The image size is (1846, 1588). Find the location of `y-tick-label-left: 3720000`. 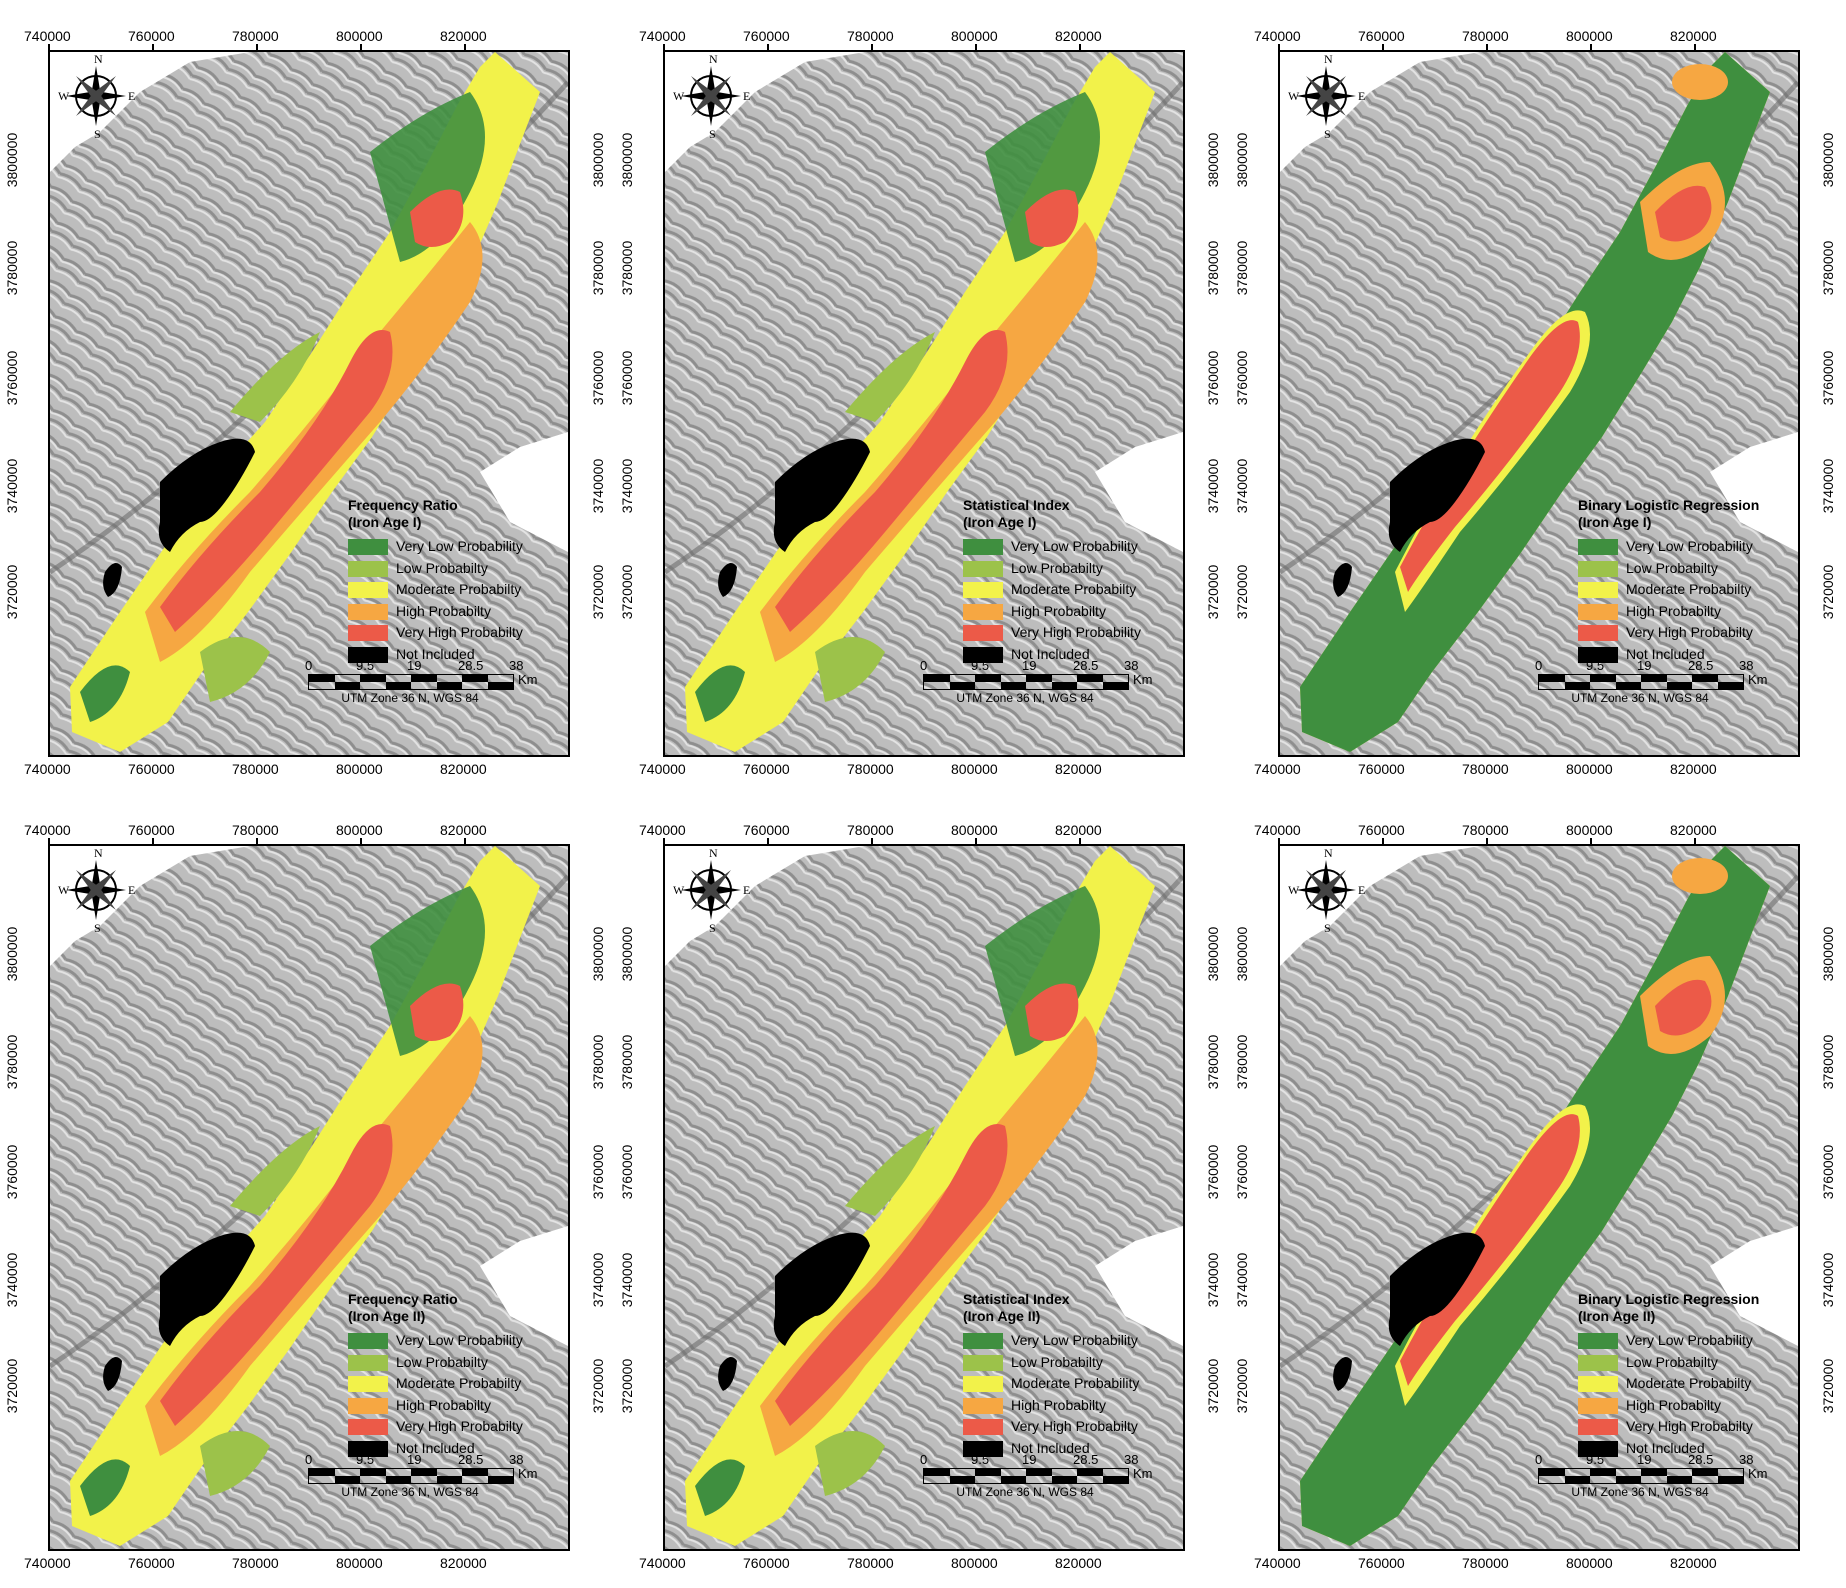

y-tick-label-left: 3720000 is located at coordinates (627, 592).